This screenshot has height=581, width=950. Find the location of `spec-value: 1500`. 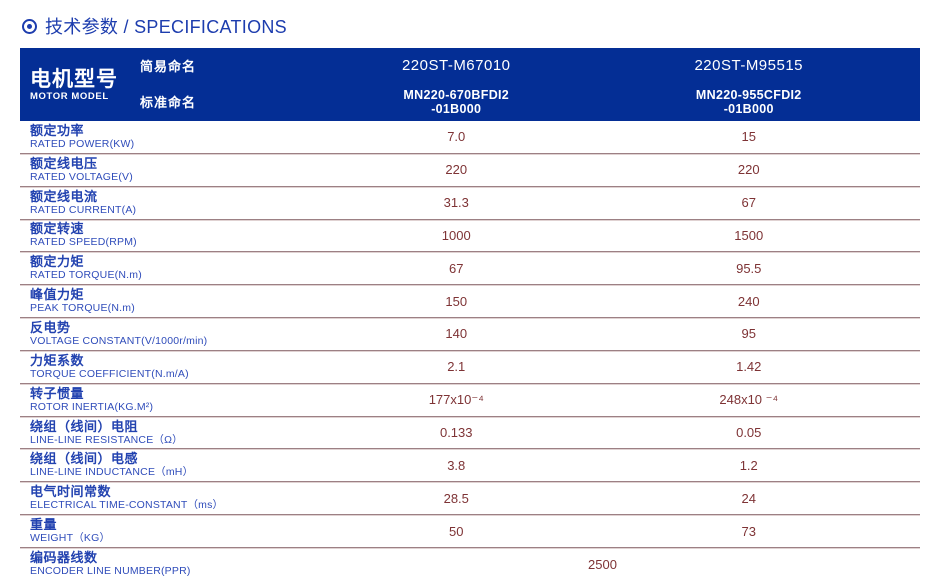

spec-value: 1500 is located at coordinates (749, 235).